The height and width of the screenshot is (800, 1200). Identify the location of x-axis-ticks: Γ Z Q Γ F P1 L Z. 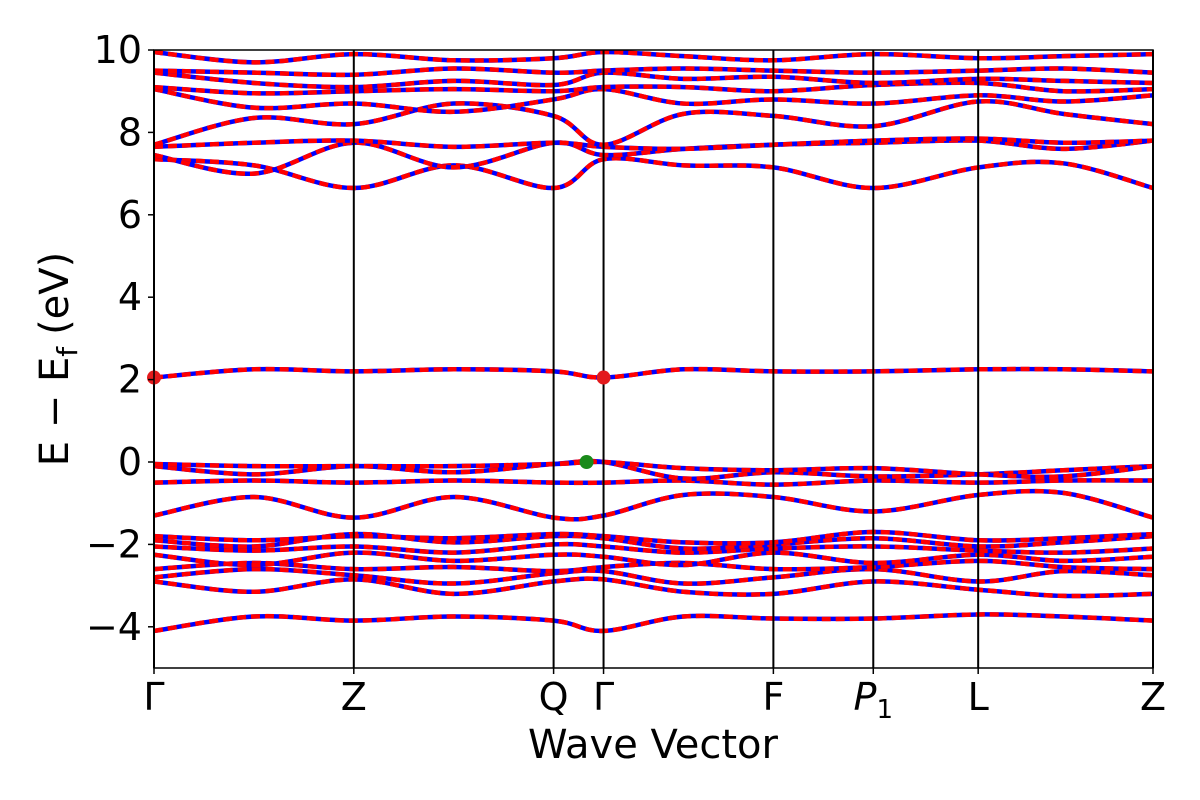
(654, 696).